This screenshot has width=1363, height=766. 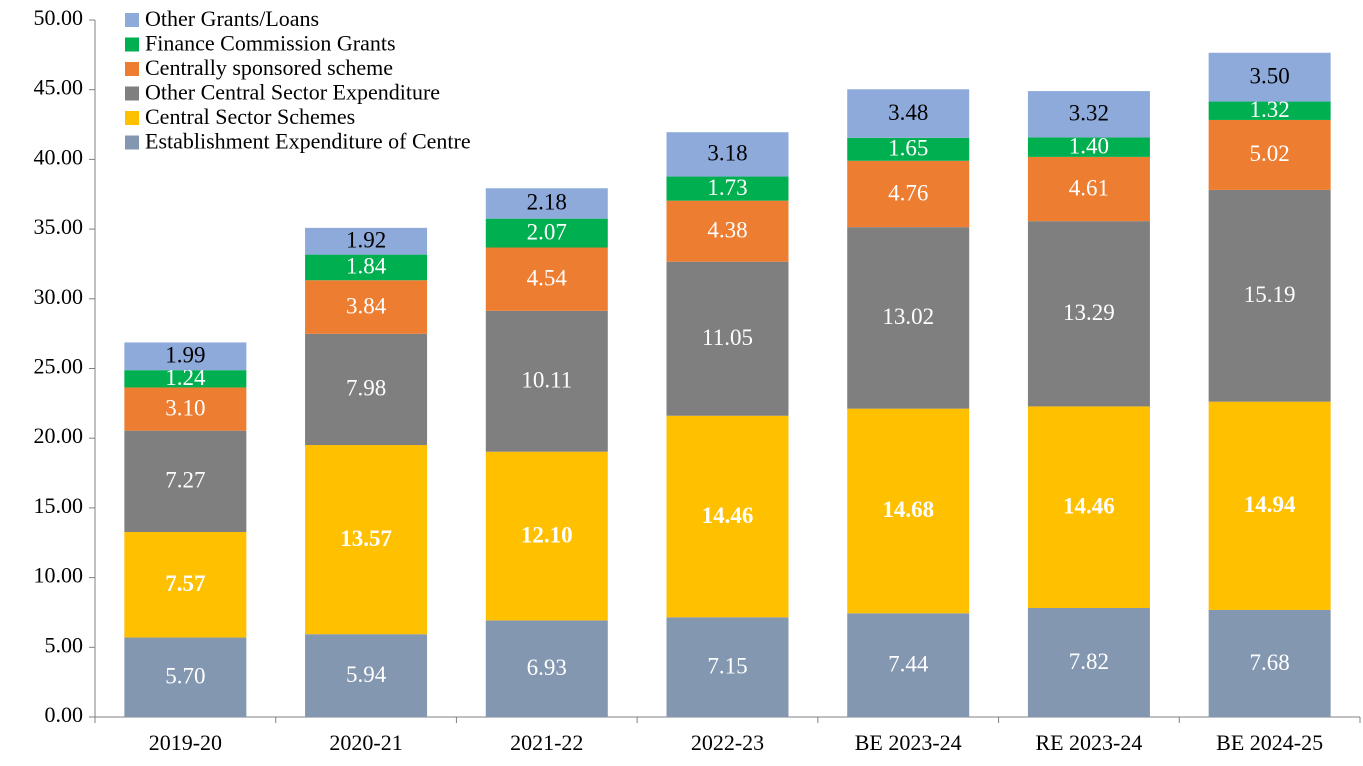 I want to click on data-label: 4.61, so click(x=1089, y=187).